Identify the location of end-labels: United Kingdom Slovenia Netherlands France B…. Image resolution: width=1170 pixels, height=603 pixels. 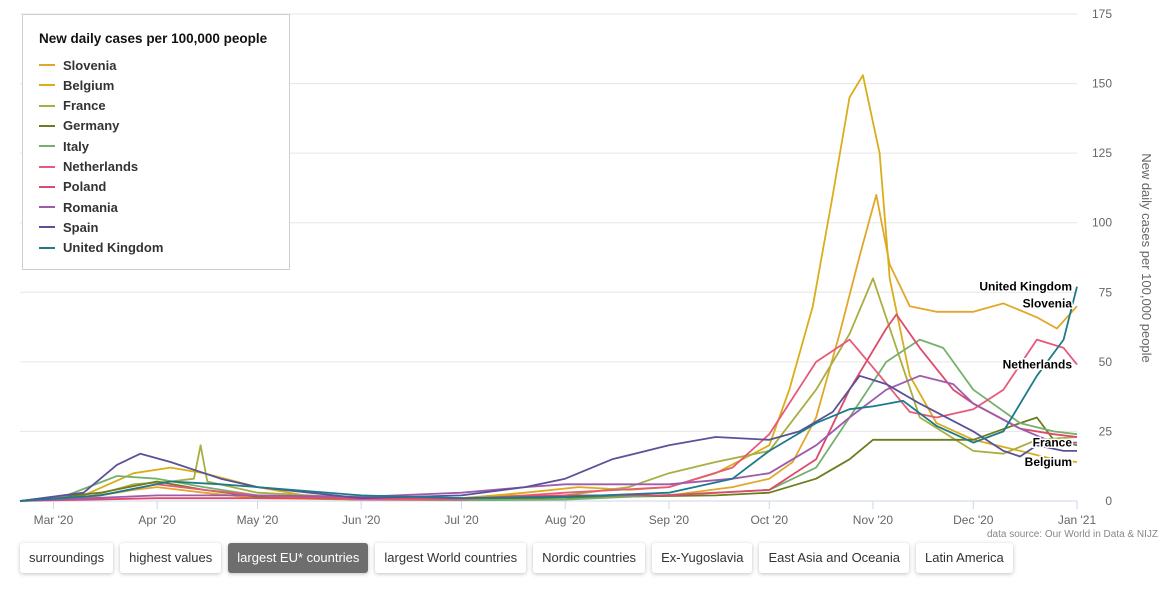
(1026, 374).